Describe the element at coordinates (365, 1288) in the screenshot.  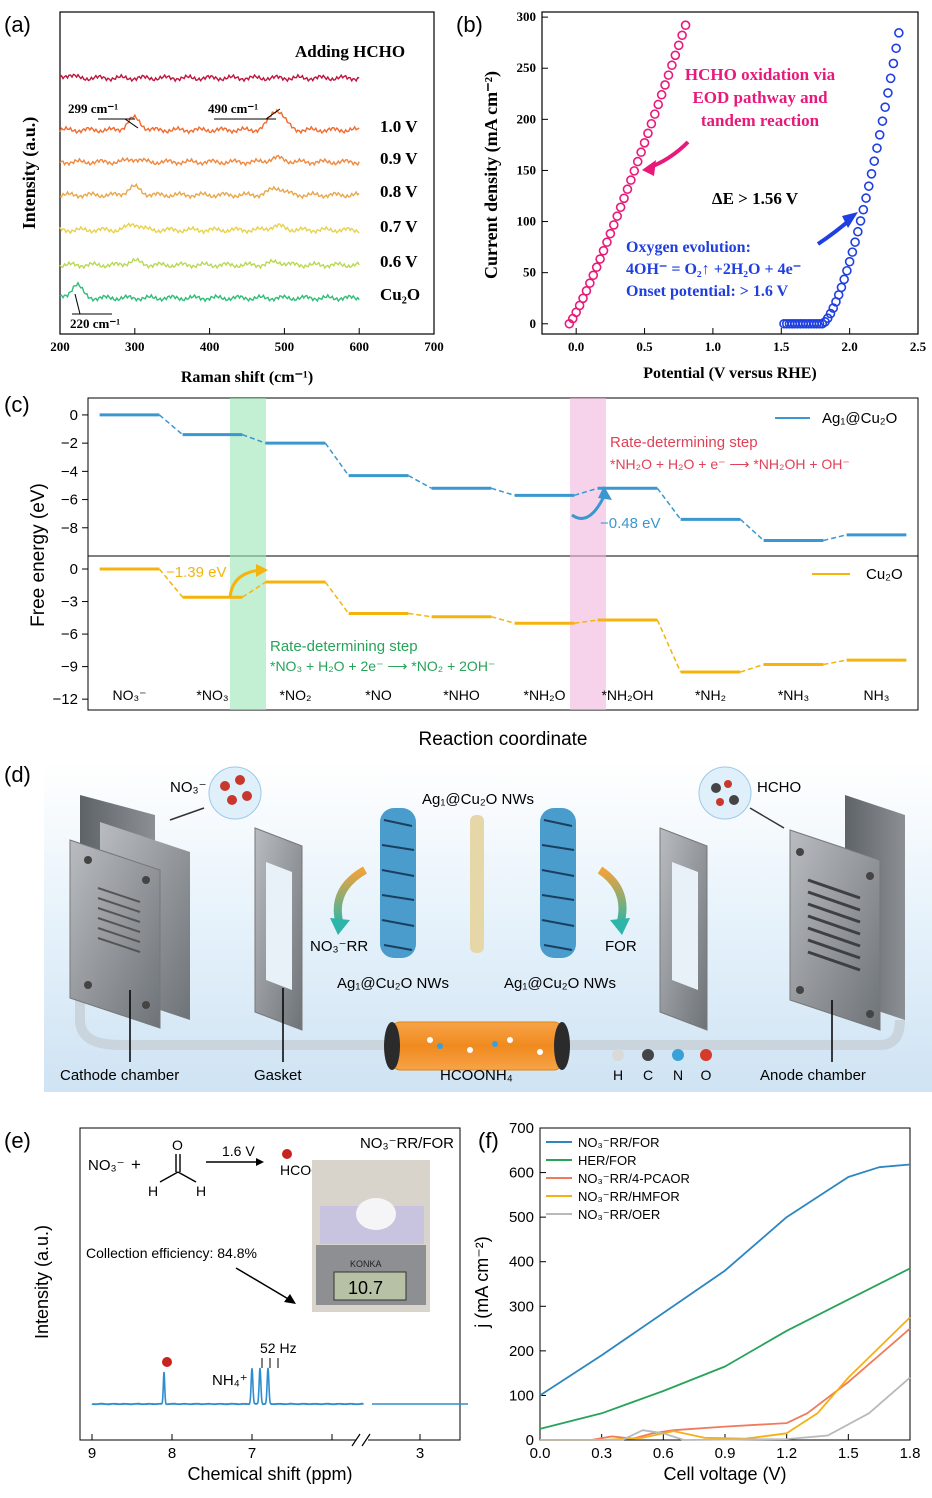
I see `scale-reading: 10.7` at that location.